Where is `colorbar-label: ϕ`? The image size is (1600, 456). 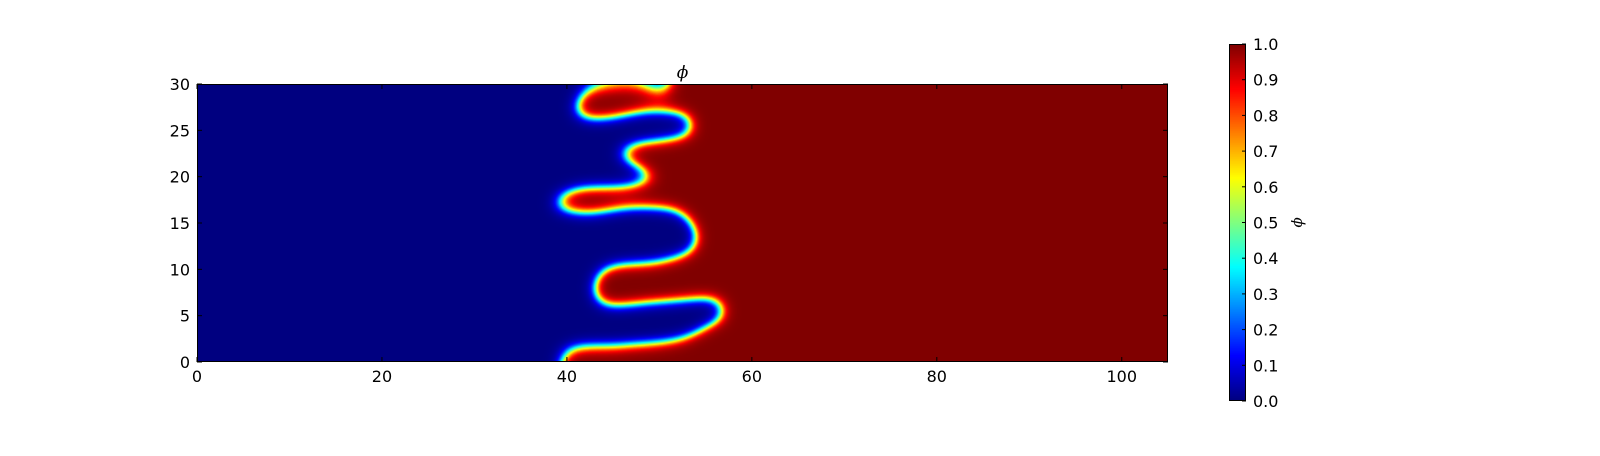 colorbar-label: ϕ is located at coordinates (1299, 222).